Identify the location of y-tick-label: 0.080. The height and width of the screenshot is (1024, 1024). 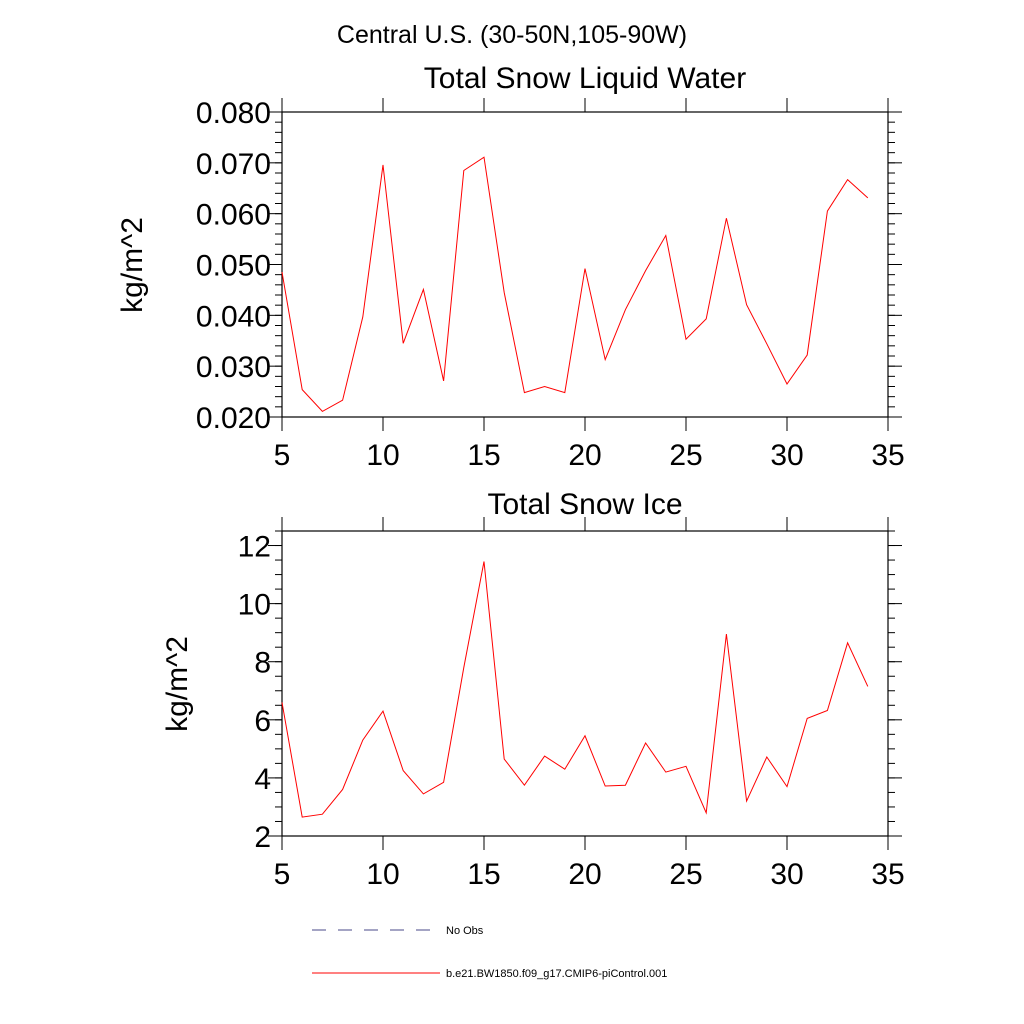
(233, 113).